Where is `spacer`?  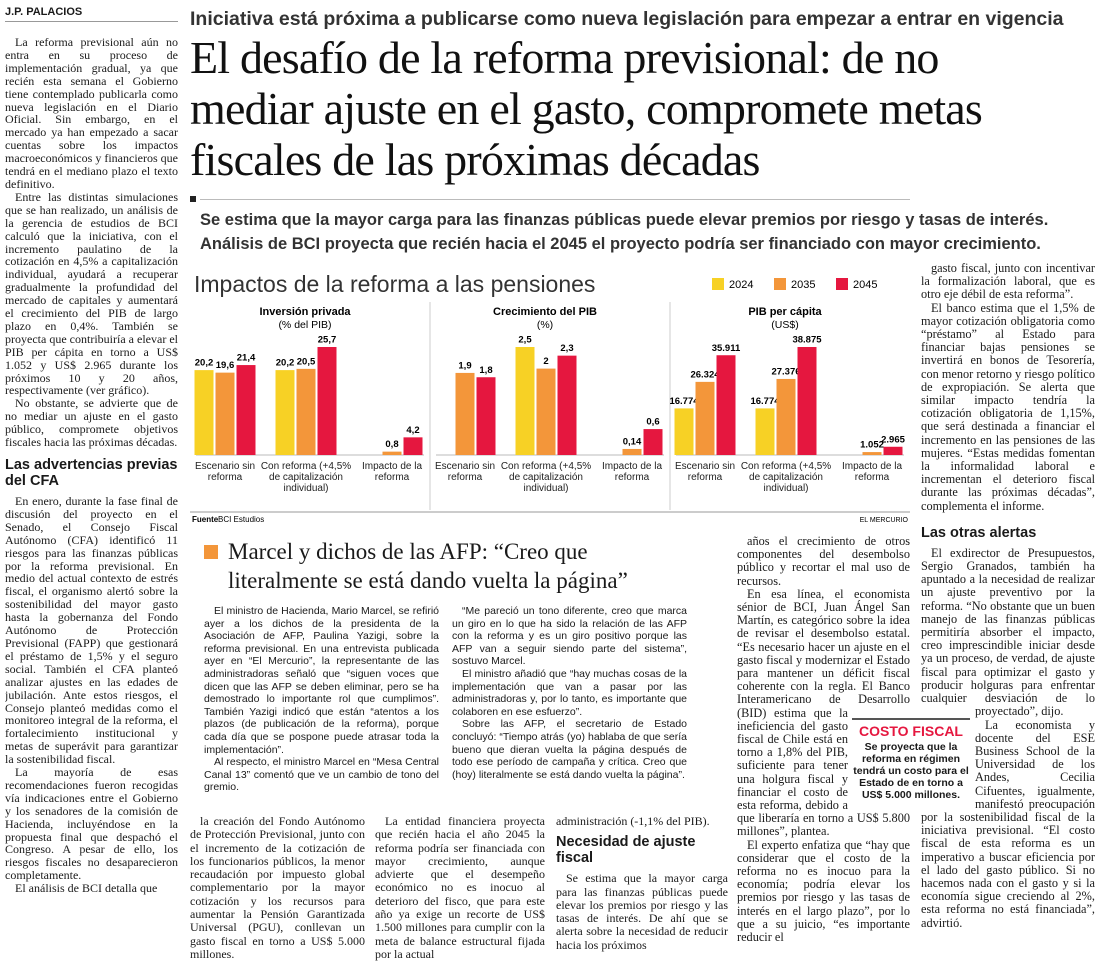
spacer is located at coordinates (948, 761).